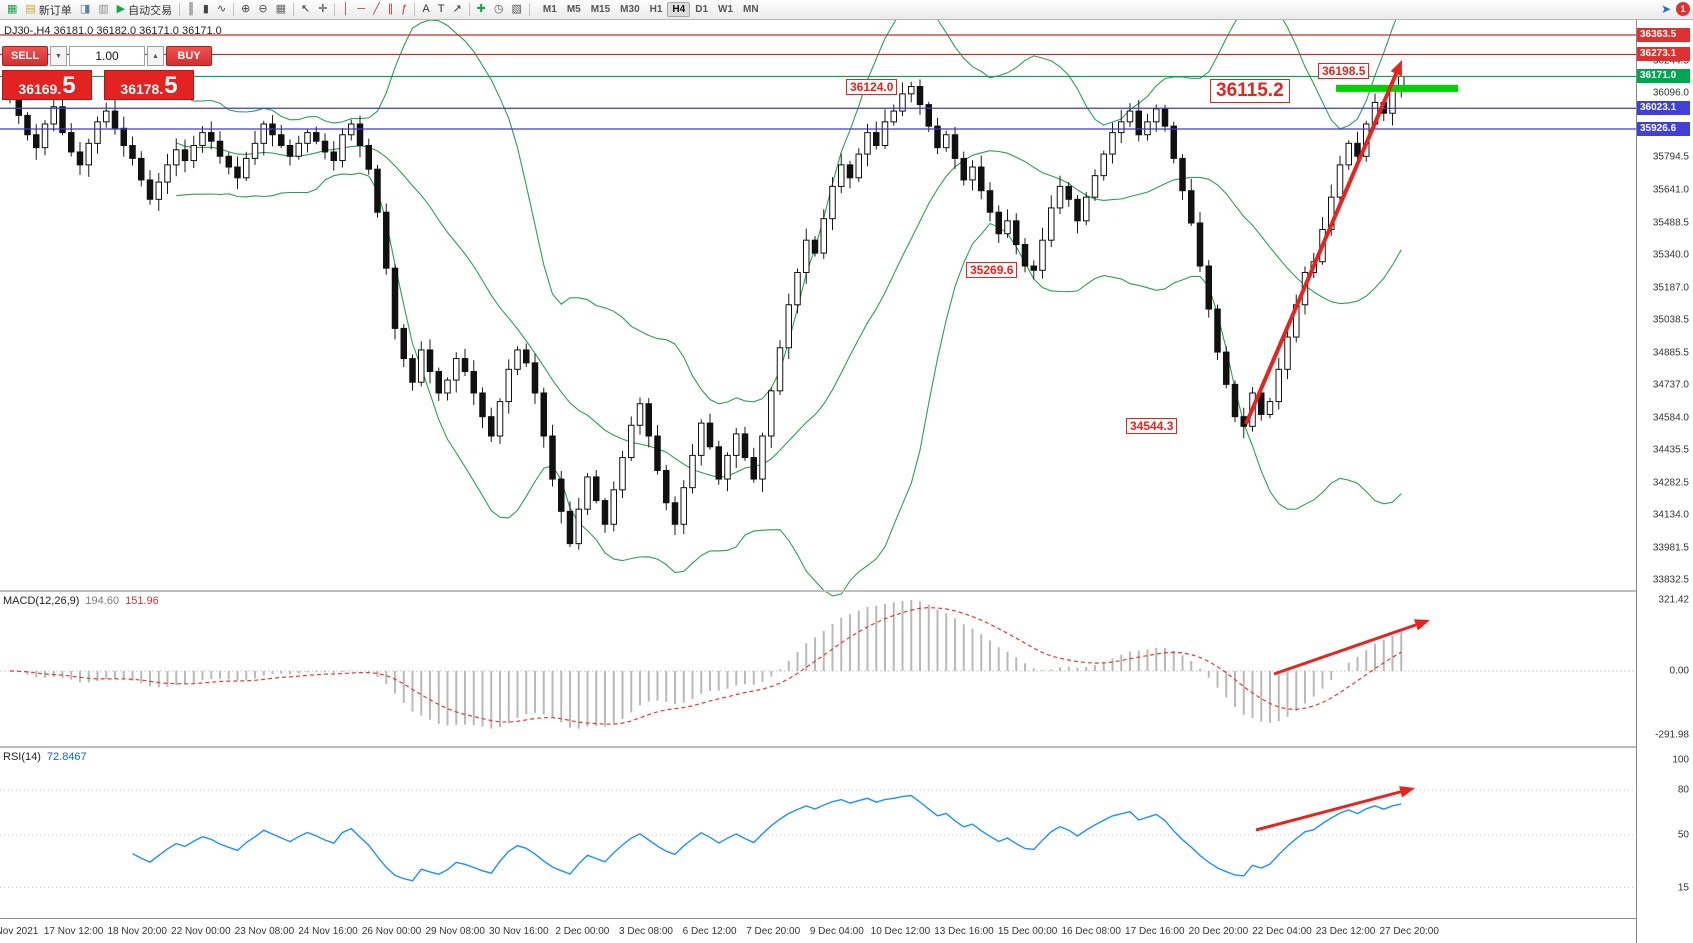 The image size is (1693, 943). What do you see at coordinates (499, 9) in the screenshot?
I see `periods-button: ◷` at bounding box center [499, 9].